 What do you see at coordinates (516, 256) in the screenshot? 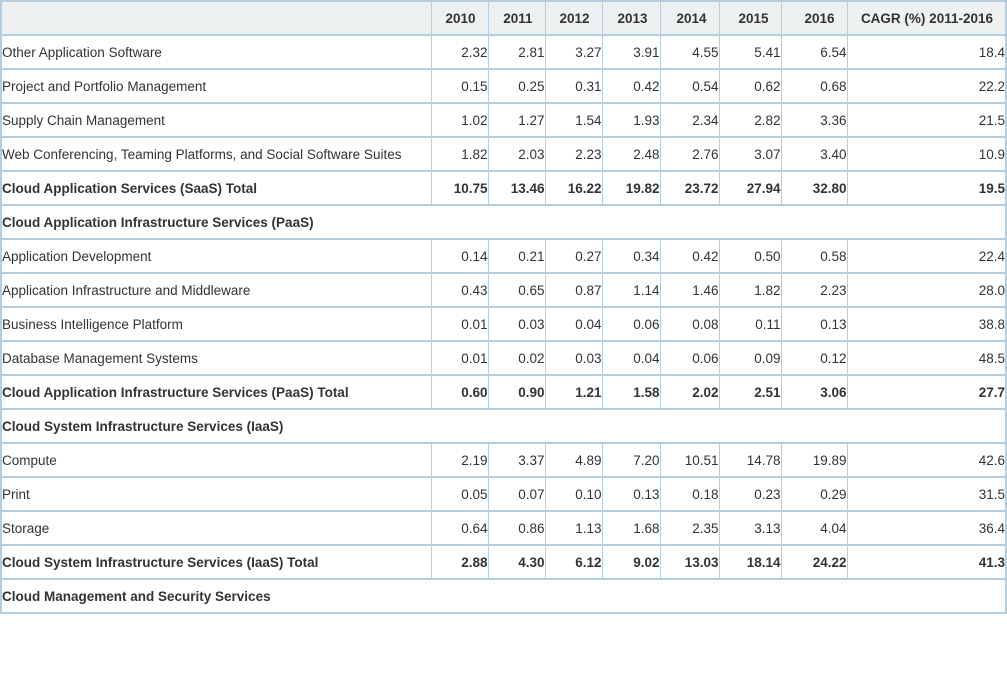
I see `value-cell: 0.21` at bounding box center [516, 256].